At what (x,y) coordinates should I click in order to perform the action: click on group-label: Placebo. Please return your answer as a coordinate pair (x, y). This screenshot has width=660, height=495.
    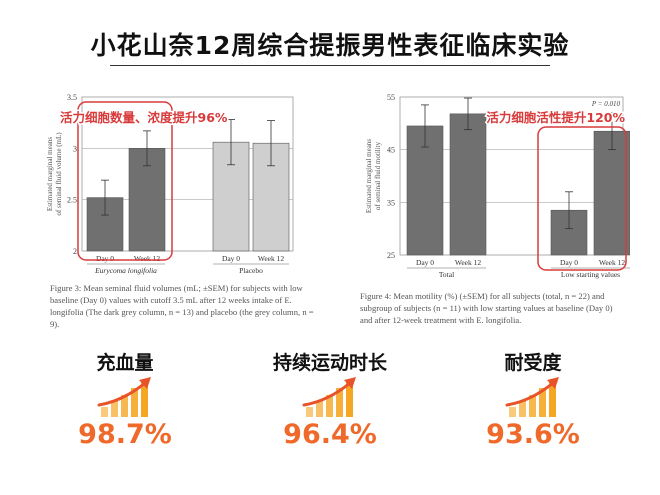
    Looking at the image, I should click on (251, 270).